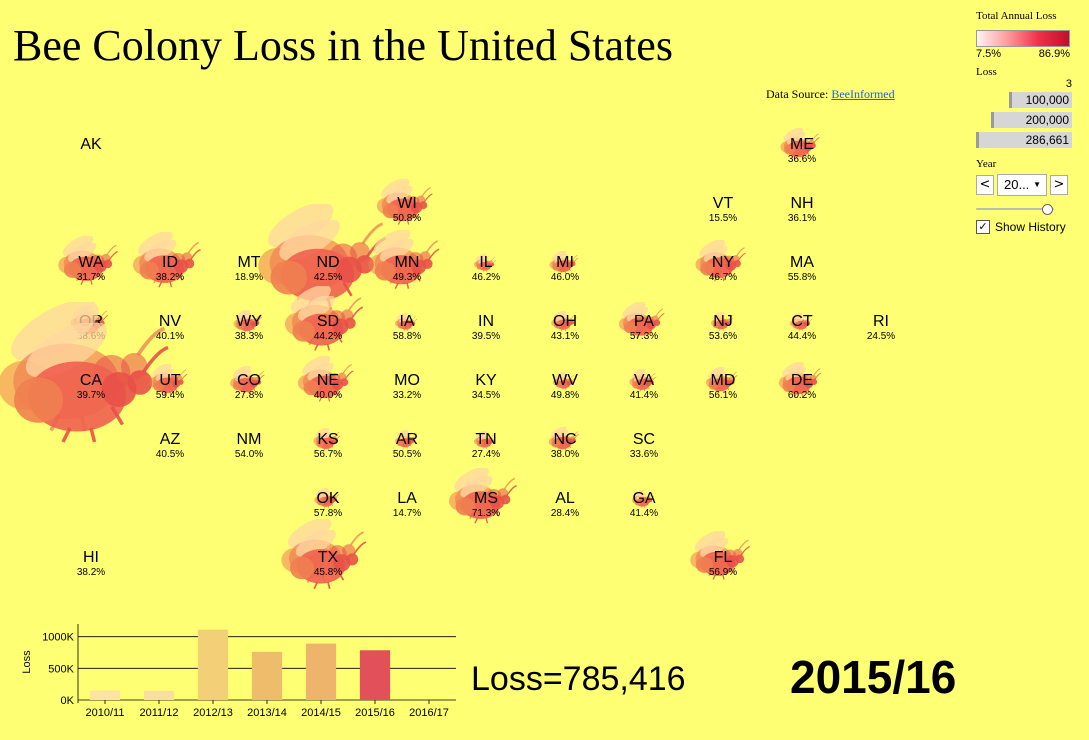  I want to click on data-source-link: BeeInformed, so click(863, 94).